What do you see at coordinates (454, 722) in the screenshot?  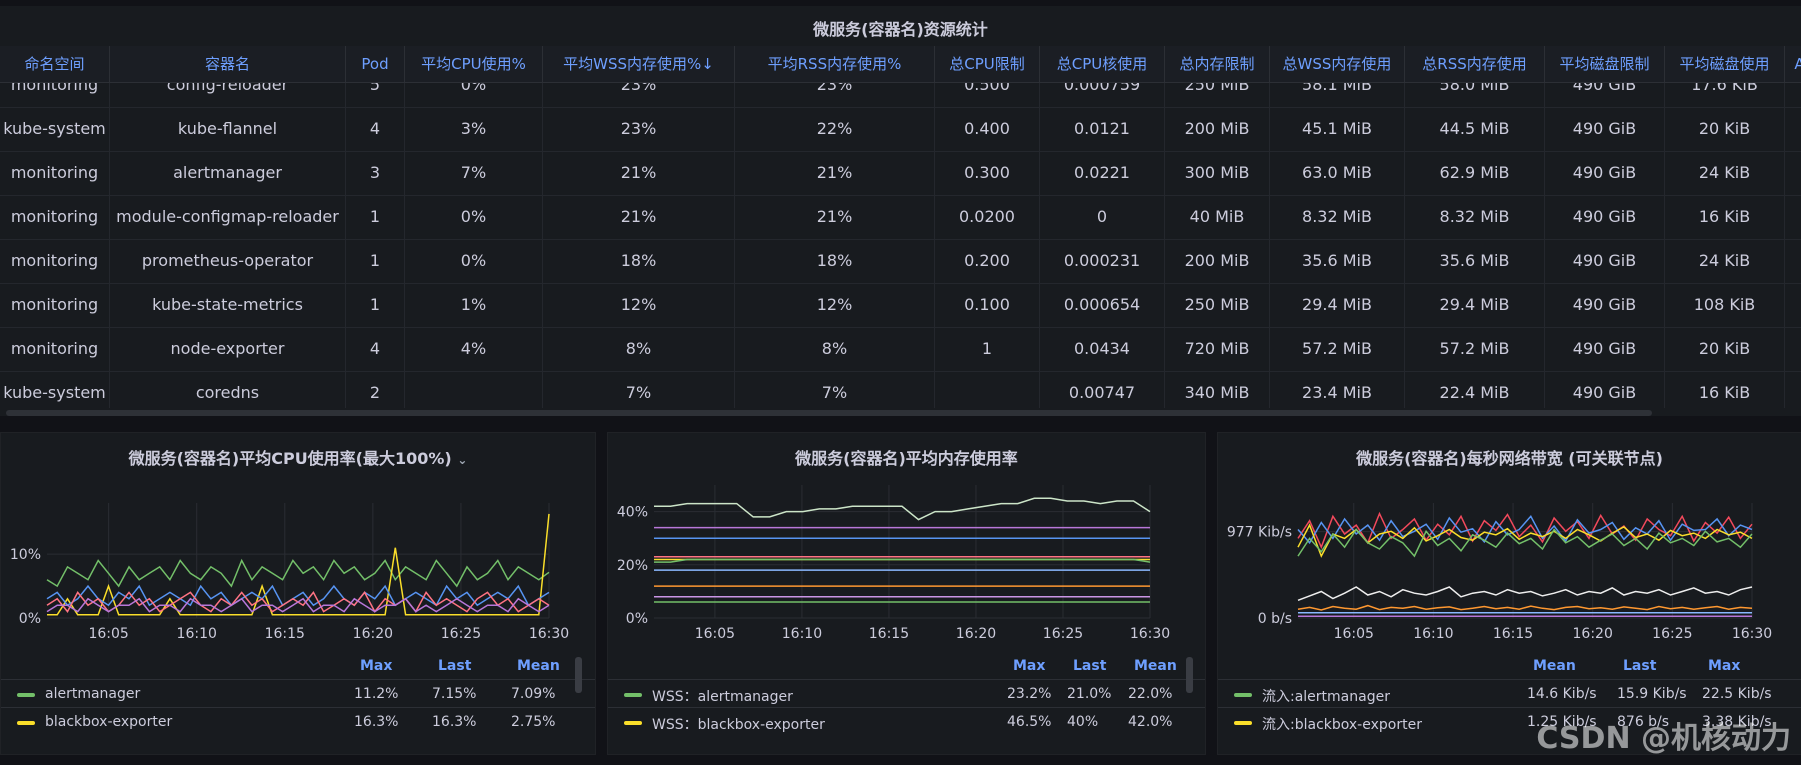 I see `legend-value: 16.3%` at bounding box center [454, 722].